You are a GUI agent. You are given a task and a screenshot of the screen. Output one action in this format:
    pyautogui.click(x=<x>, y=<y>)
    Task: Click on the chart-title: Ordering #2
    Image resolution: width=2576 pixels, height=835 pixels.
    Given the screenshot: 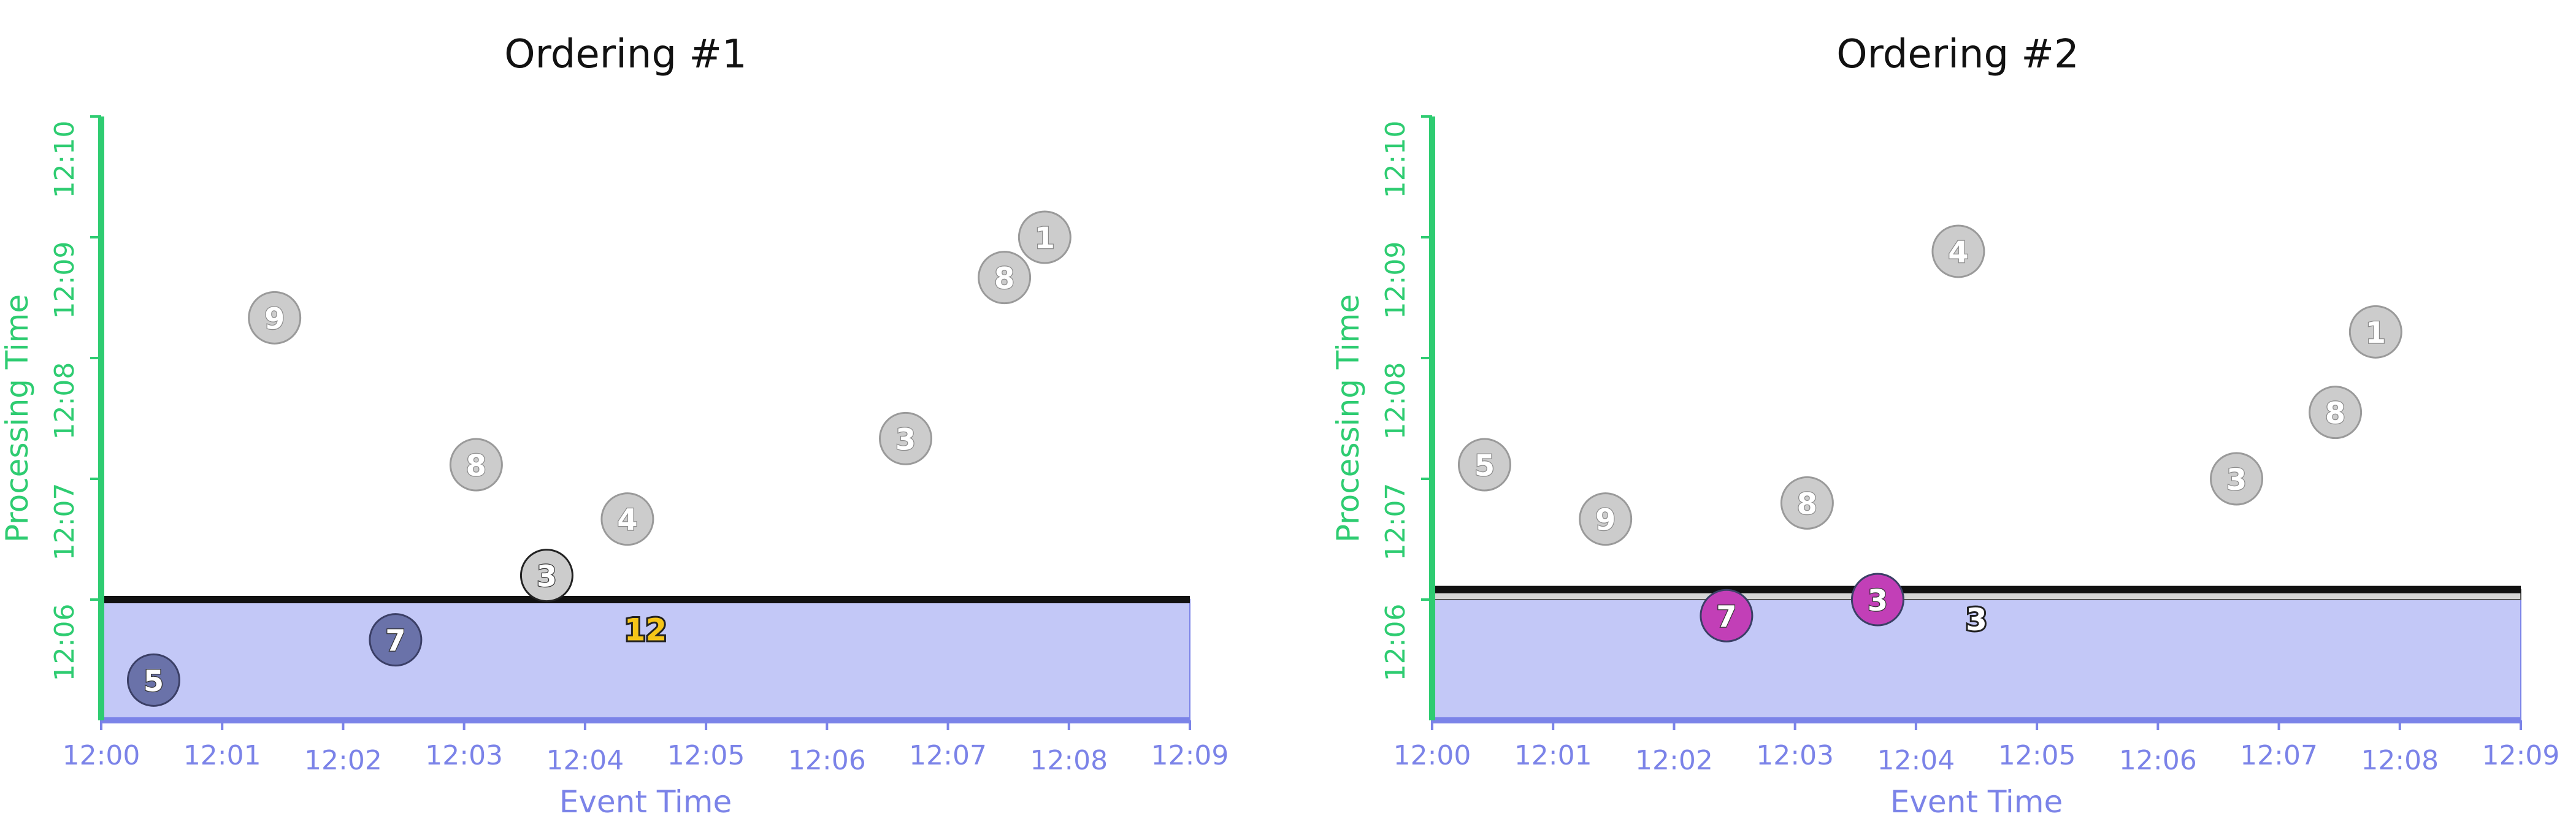 What is the action you would take?
    pyautogui.click(x=1957, y=54)
    